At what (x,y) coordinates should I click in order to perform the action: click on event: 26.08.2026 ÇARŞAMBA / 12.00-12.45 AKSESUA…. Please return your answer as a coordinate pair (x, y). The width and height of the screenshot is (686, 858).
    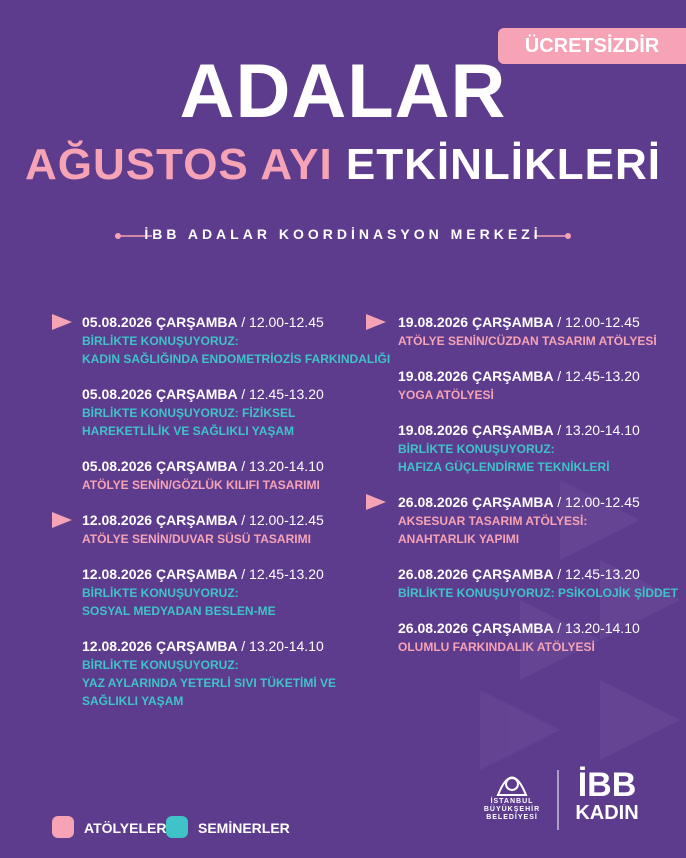
    Looking at the image, I should click on (519, 520).